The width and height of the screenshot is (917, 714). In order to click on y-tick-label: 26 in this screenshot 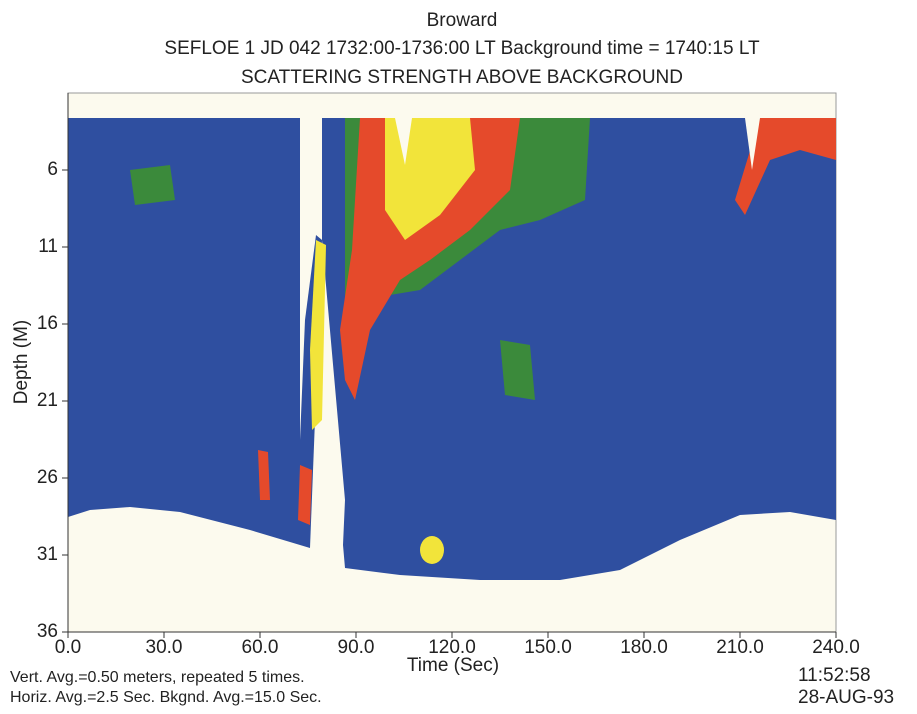, I will do `click(47, 477)`.